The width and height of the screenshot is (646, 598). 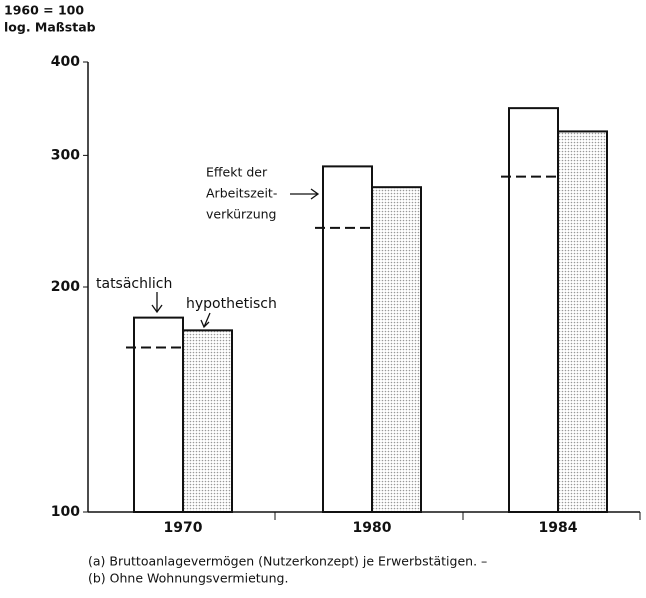 What do you see at coordinates (65, 287) in the screenshot?
I see `y-tick-label: 200` at bounding box center [65, 287].